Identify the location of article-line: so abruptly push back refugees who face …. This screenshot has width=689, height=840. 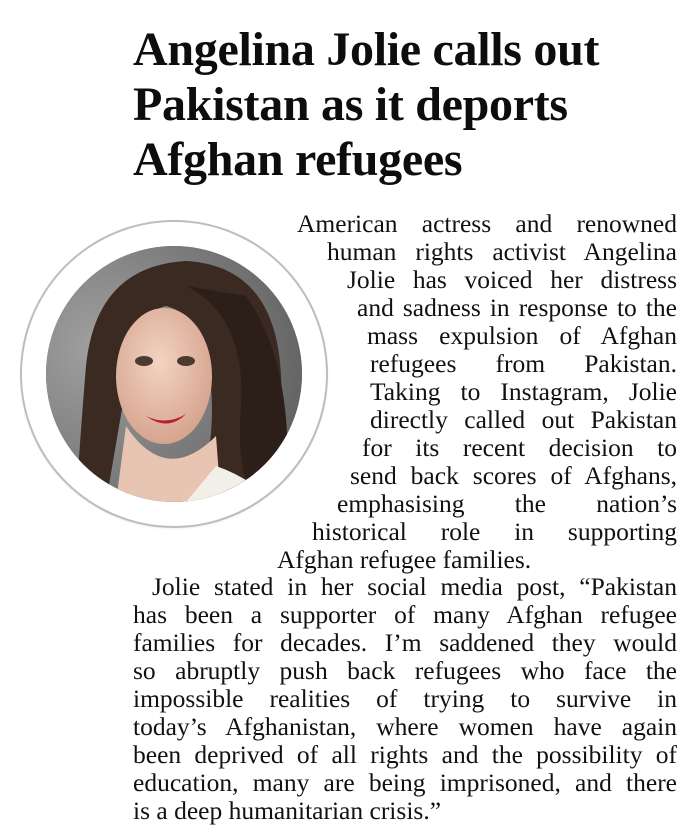
(405, 670).